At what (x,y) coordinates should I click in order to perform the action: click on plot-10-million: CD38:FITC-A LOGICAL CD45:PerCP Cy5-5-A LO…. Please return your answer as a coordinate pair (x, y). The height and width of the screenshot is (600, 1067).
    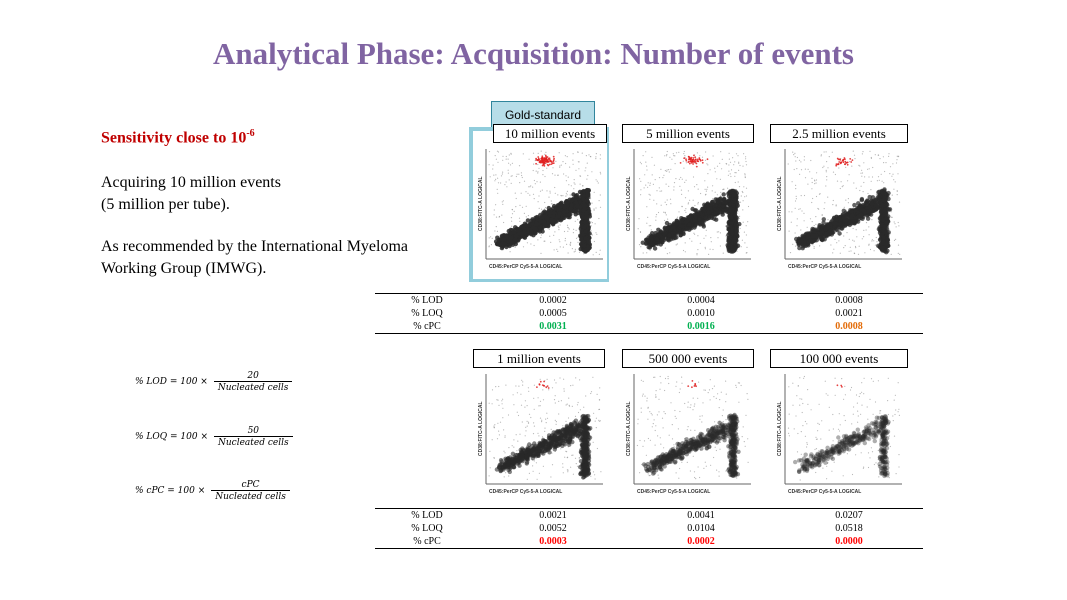
    Looking at the image, I should click on (540, 201).